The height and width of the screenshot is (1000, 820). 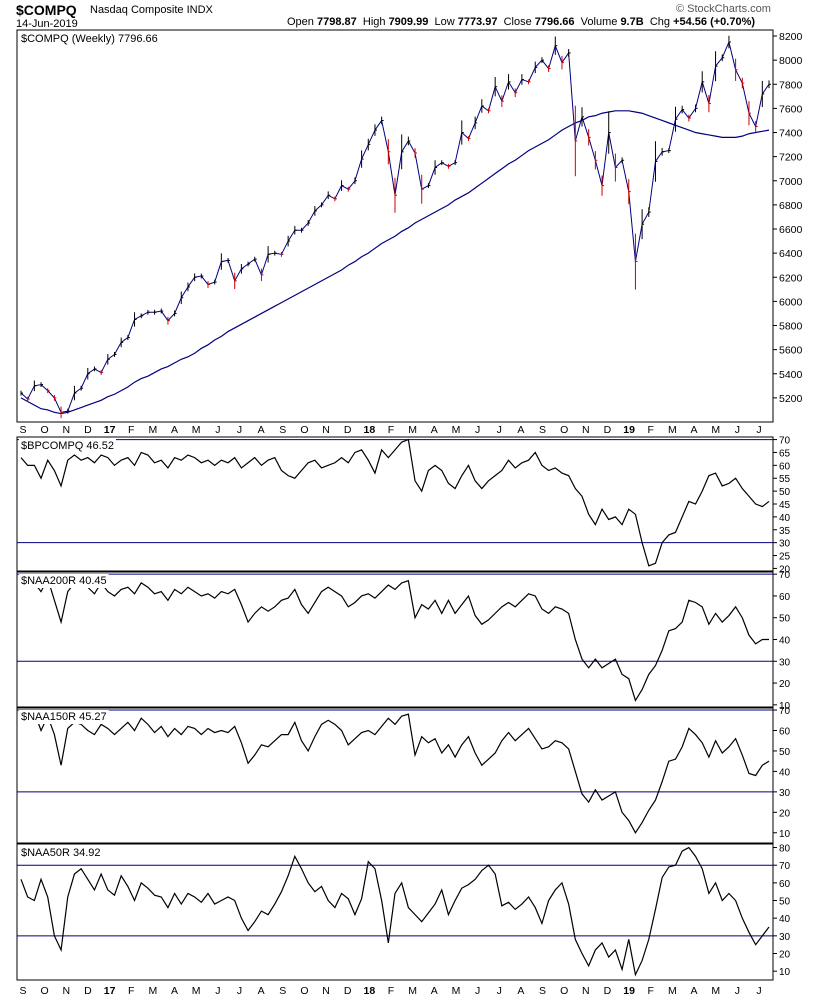 I want to click on volume-label: Volume, so click(x=599, y=22).